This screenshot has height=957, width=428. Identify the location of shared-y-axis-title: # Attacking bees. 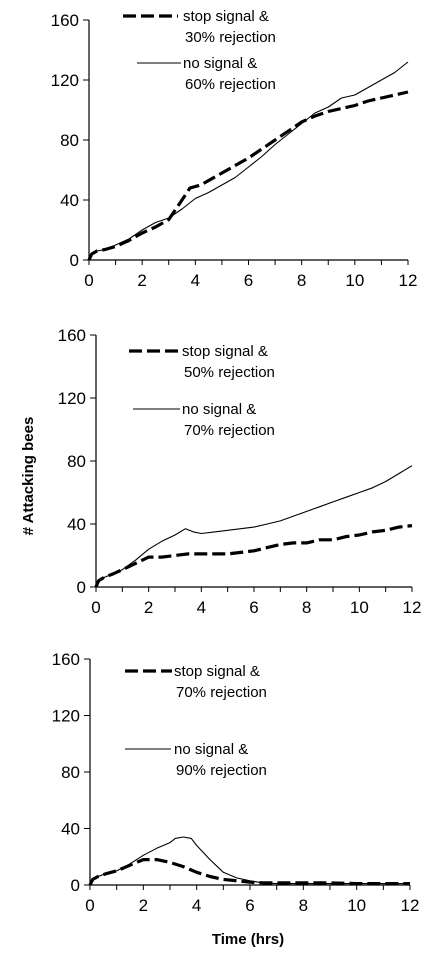
(28, 476).